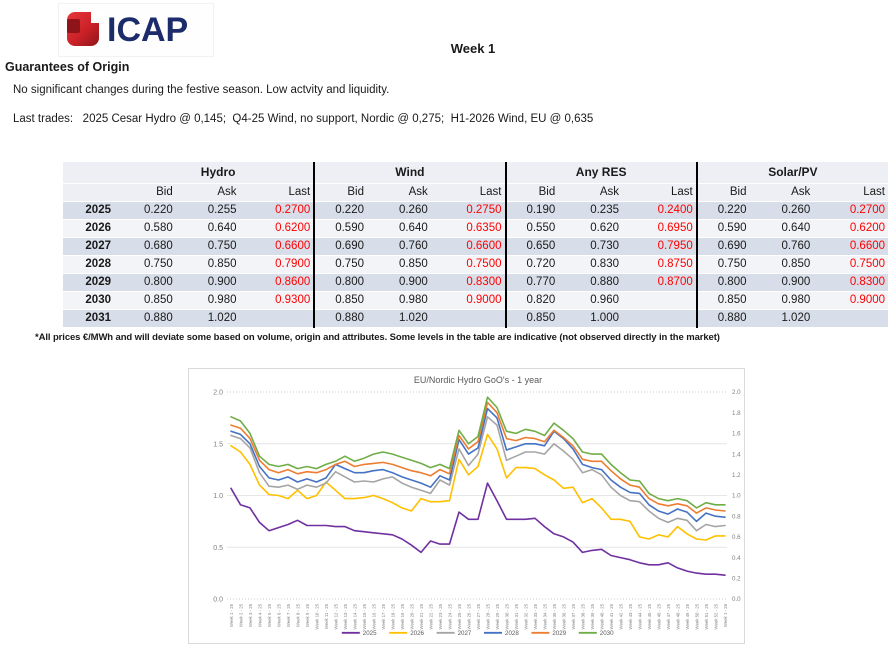 The image size is (892, 645). I want to click on x-axis-label: Week 13 - 25, so click(345, 616).